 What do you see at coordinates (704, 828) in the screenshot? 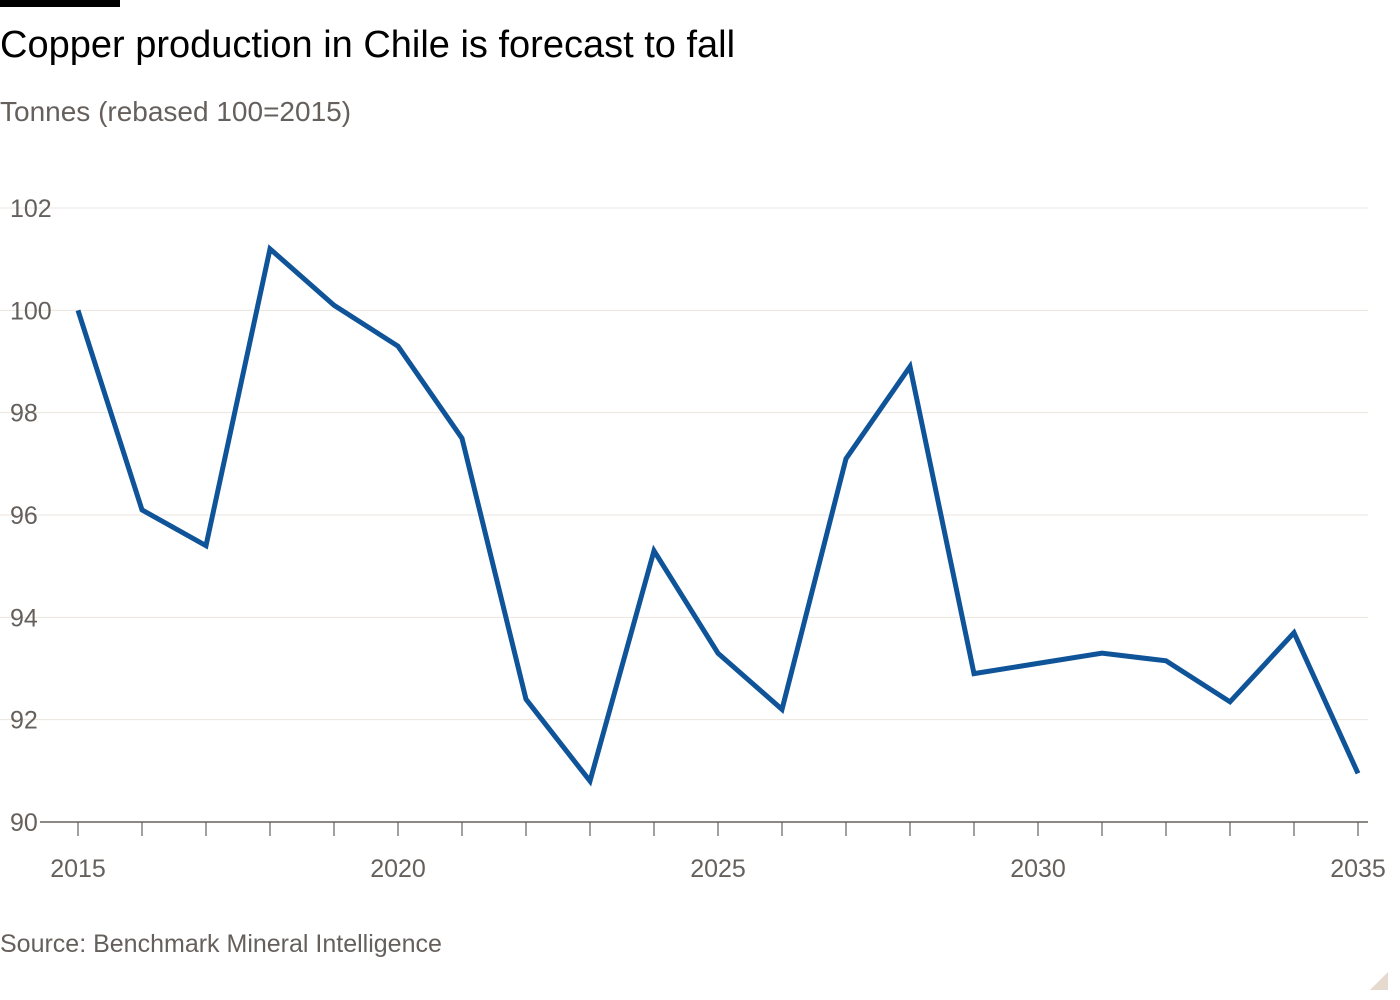
I see `x-axis` at bounding box center [704, 828].